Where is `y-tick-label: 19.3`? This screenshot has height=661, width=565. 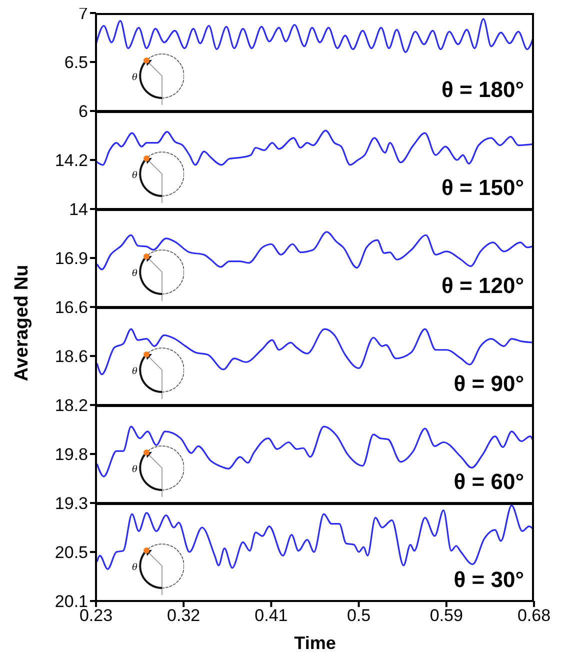 y-tick-label: 19.3 is located at coordinates (71, 504).